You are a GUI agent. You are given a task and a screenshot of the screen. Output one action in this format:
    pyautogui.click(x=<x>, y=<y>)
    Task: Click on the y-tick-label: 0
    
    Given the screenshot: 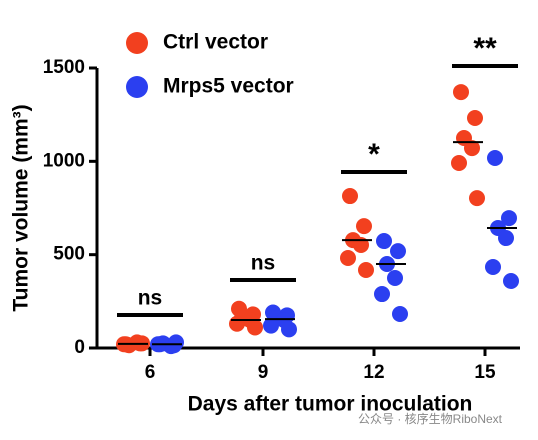 What is the action you would take?
    pyautogui.click(x=79, y=347)
    